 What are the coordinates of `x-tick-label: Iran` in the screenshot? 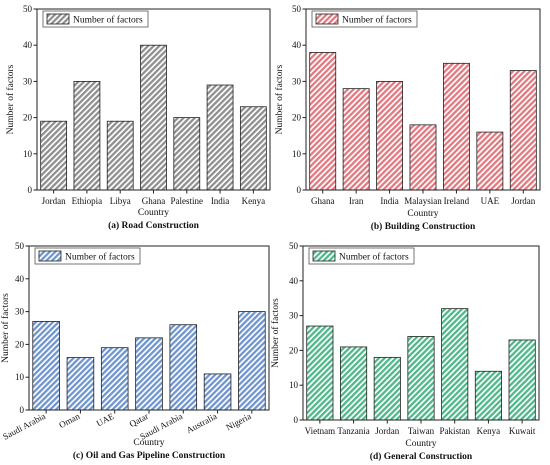 It's located at (356, 201).